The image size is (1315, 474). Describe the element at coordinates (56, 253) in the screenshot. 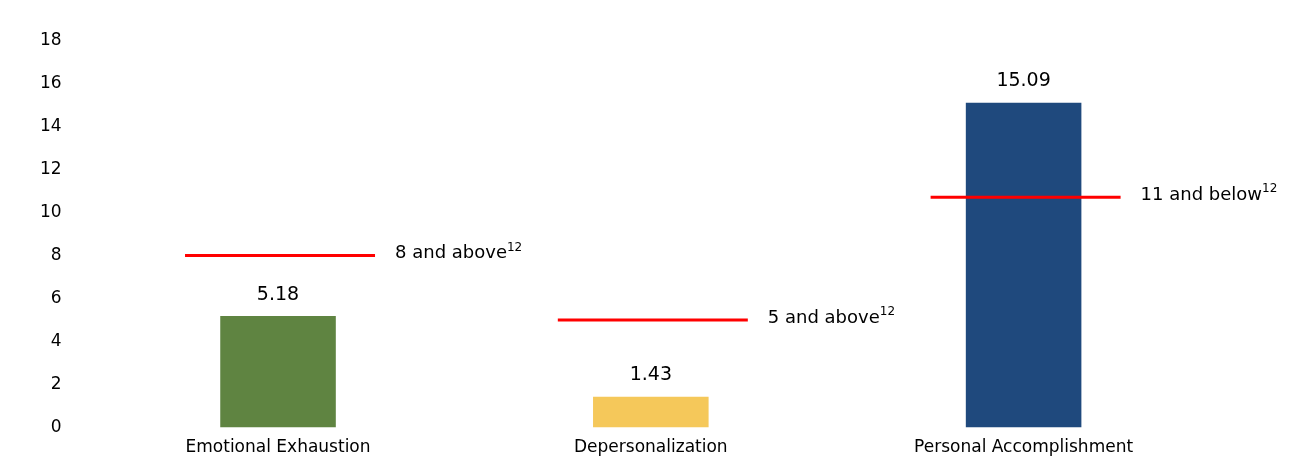

I see `y-tick-label: 8` at that location.